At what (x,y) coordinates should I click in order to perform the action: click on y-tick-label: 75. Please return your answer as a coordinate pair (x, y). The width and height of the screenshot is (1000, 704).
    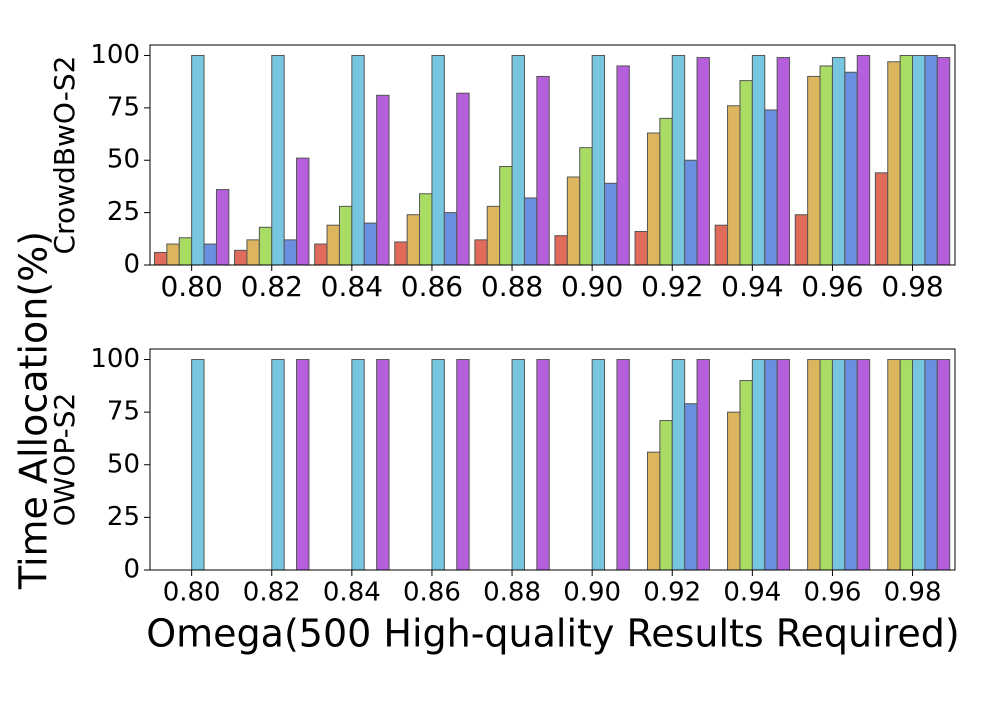
    Looking at the image, I should click on (123, 107).